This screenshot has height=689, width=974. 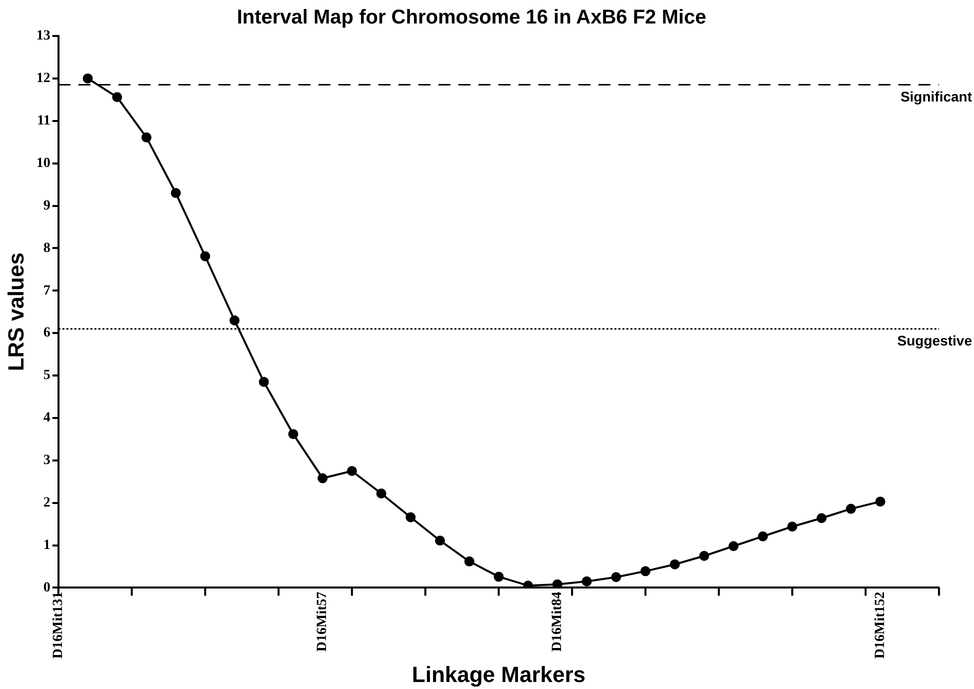 What do you see at coordinates (58, 625) in the screenshot?
I see `x-tick-label: D16Mit131` at bounding box center [58, 625].